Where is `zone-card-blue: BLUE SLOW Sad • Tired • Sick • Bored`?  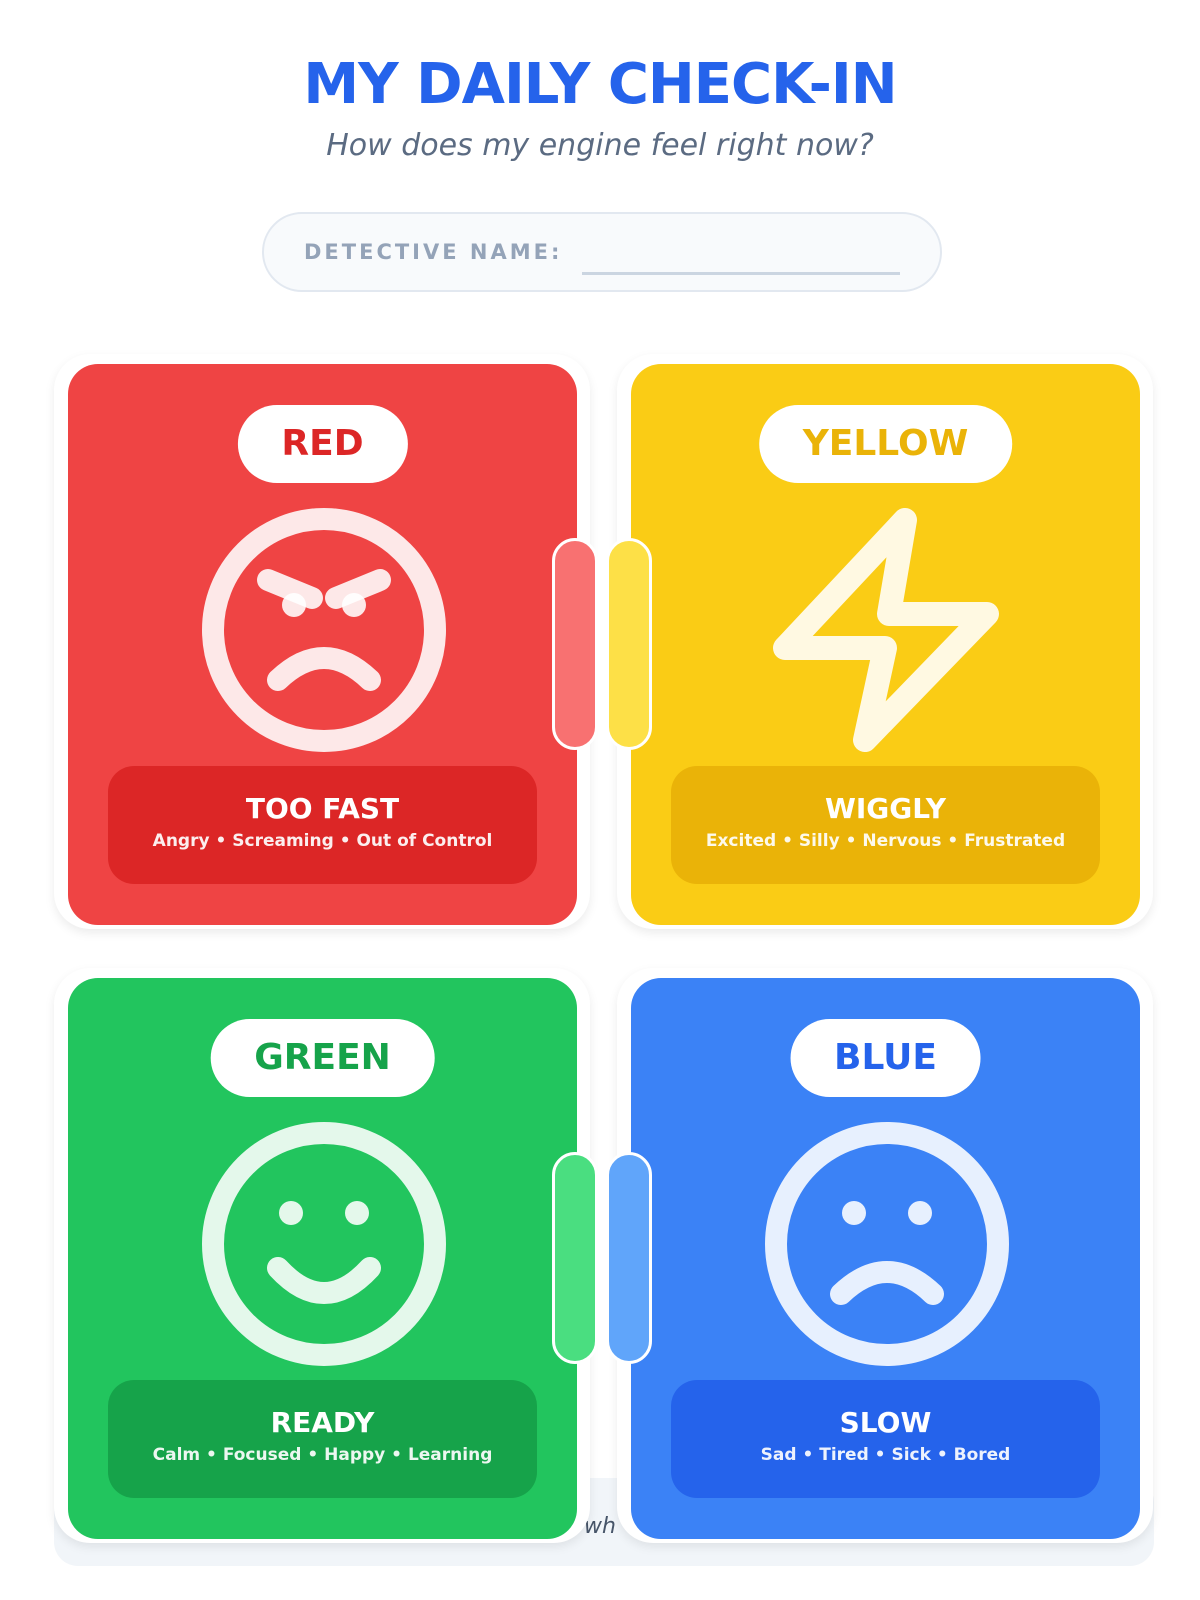
zone-card-blue: BLUE SLOW Sad • Tired • Sick • Bored is located at coordinates (885, 1258).